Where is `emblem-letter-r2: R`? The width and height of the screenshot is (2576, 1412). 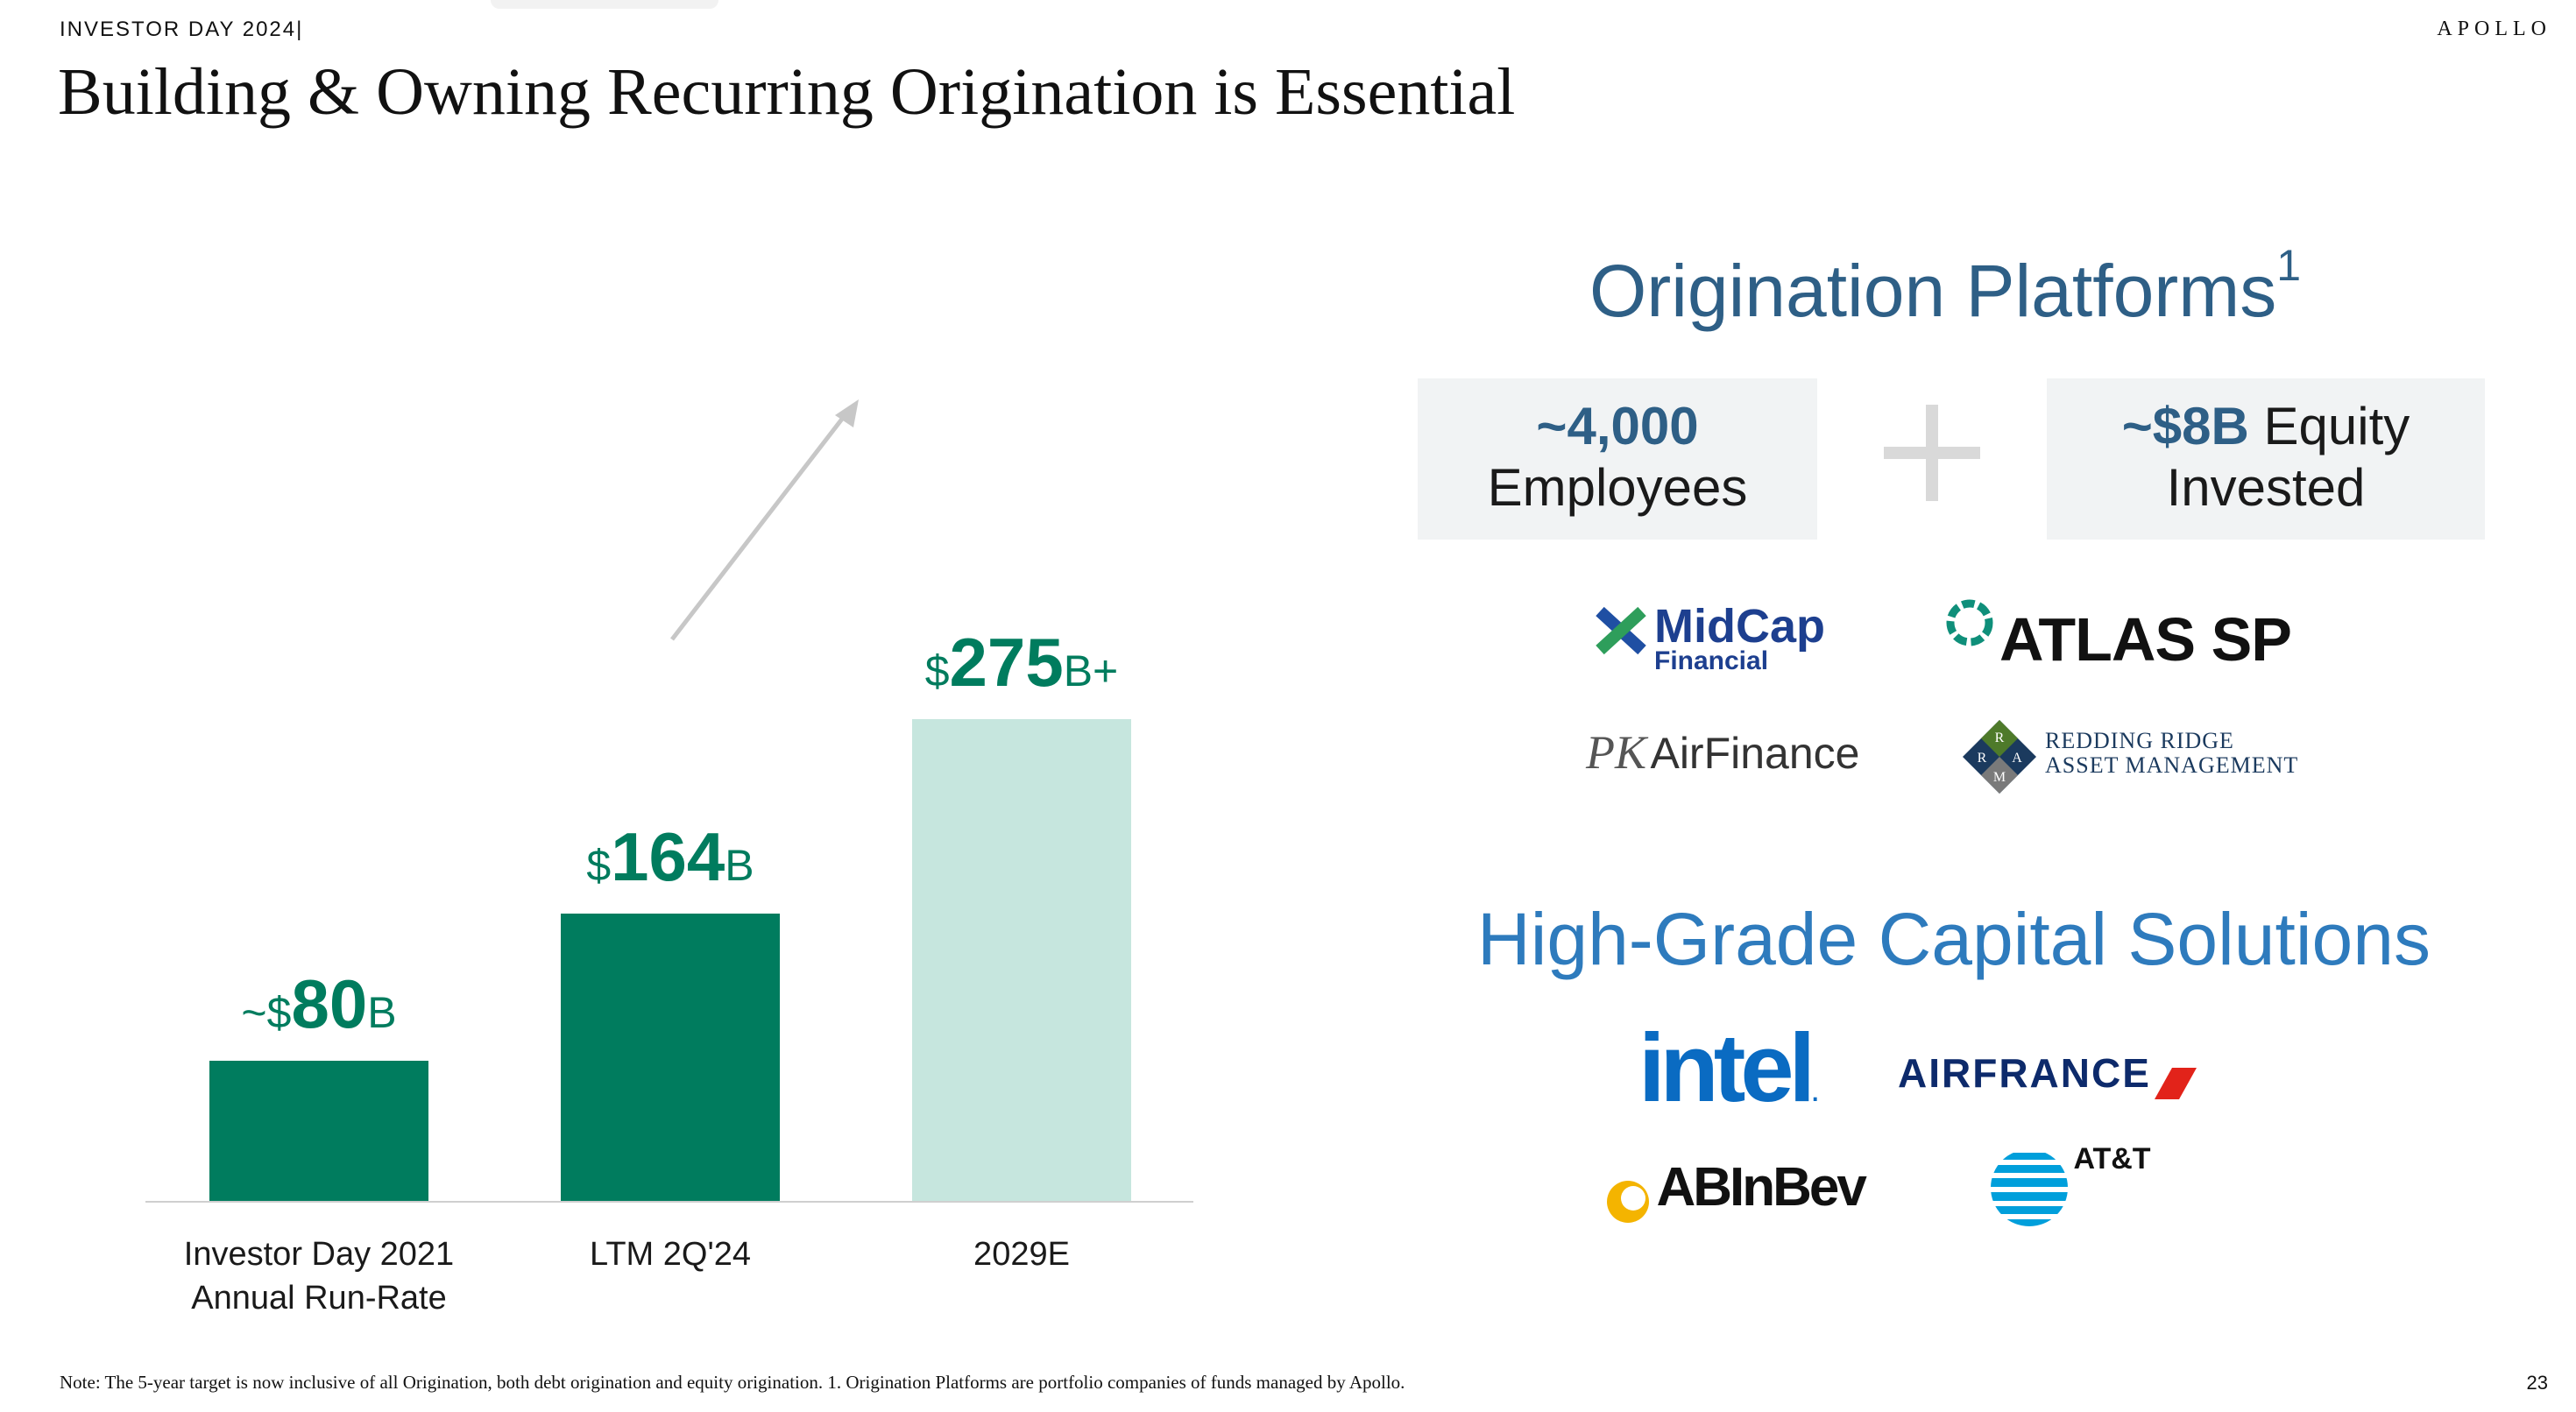 emblem-letter-r2: R is located at coordinates (1982, 759).